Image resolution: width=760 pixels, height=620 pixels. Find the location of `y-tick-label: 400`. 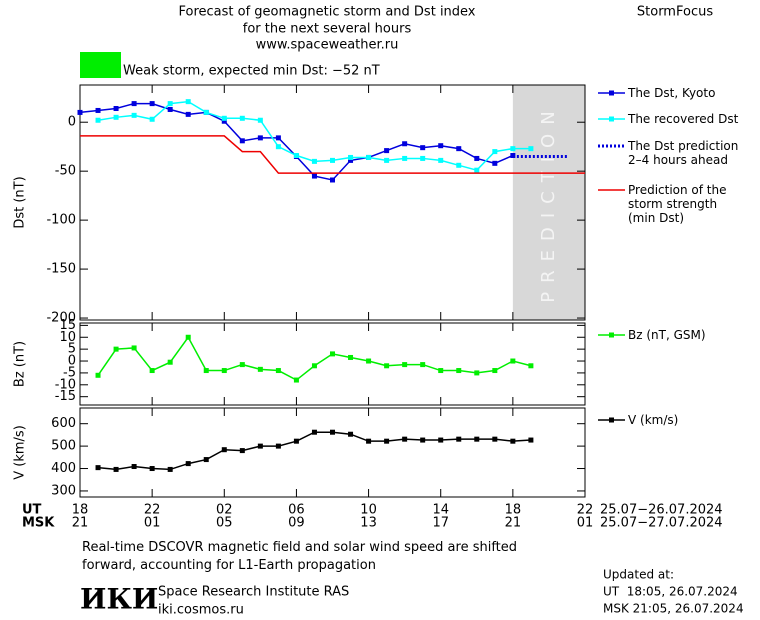

y-tick-label: 400 is located at coordinates (63, 468).